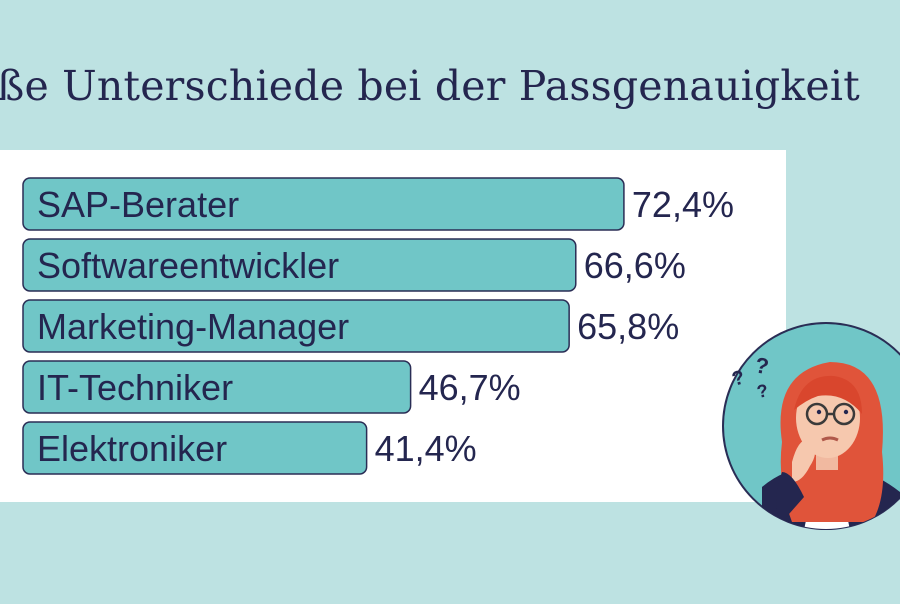 The width and height of the screenshot is (900, 604). What do you see at coordinates (635, 265) in the screenshot?
I see `value-label: 66,6%` at bounding box center [635, 265].